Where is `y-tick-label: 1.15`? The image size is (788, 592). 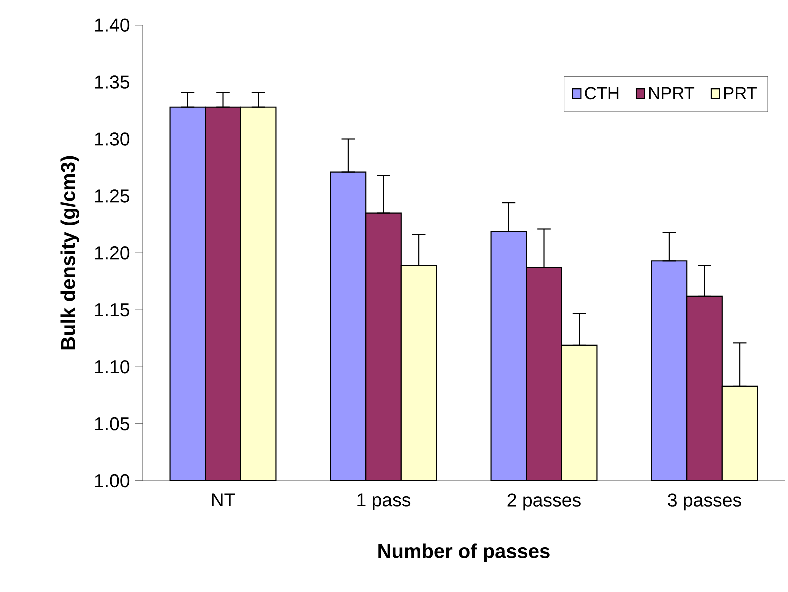 y-tick-label: 1.15 is located at coordinates (112, 310).